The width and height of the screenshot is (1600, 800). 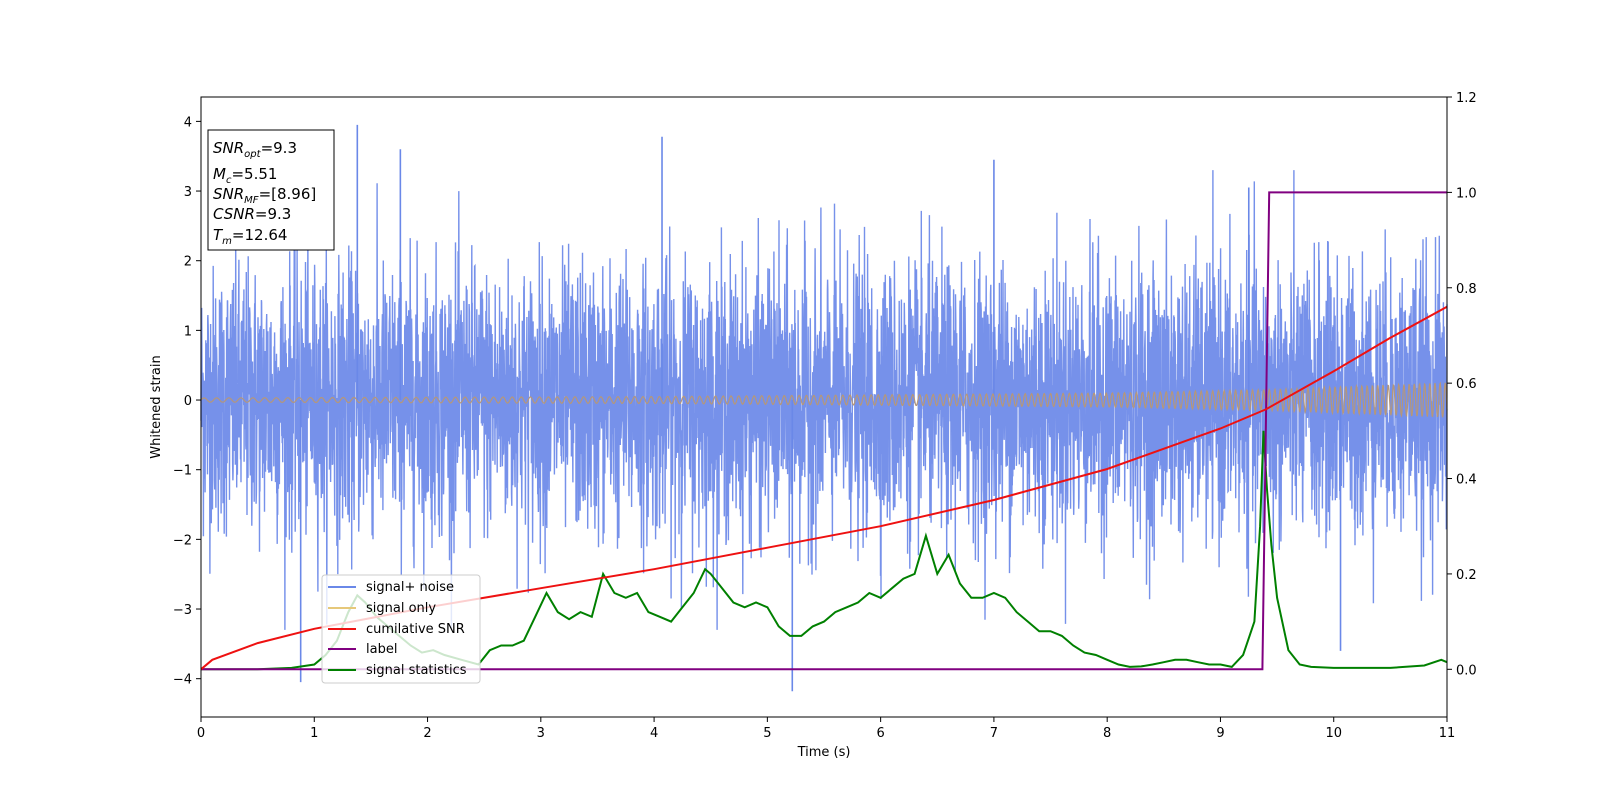 What do you see at coordinates (1466, 98) in the screenshot?
I see `right-y-tick-label: 1.2` at bounding box center [1466, 98].